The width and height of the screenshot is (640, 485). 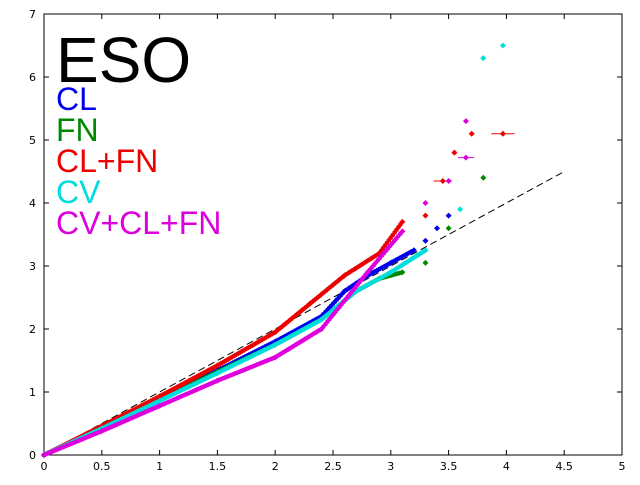 What do you see at coordinates (76, 99) in the screenshot?
I see `legend-entry: CL` at bounding box center [76, 99].